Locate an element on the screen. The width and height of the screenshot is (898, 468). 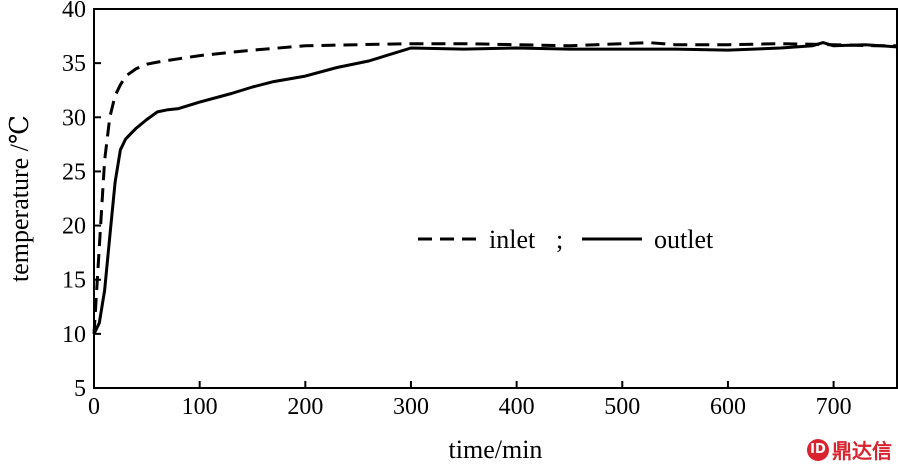
y-tick-label: 25 is located at coordinates (74, 172).